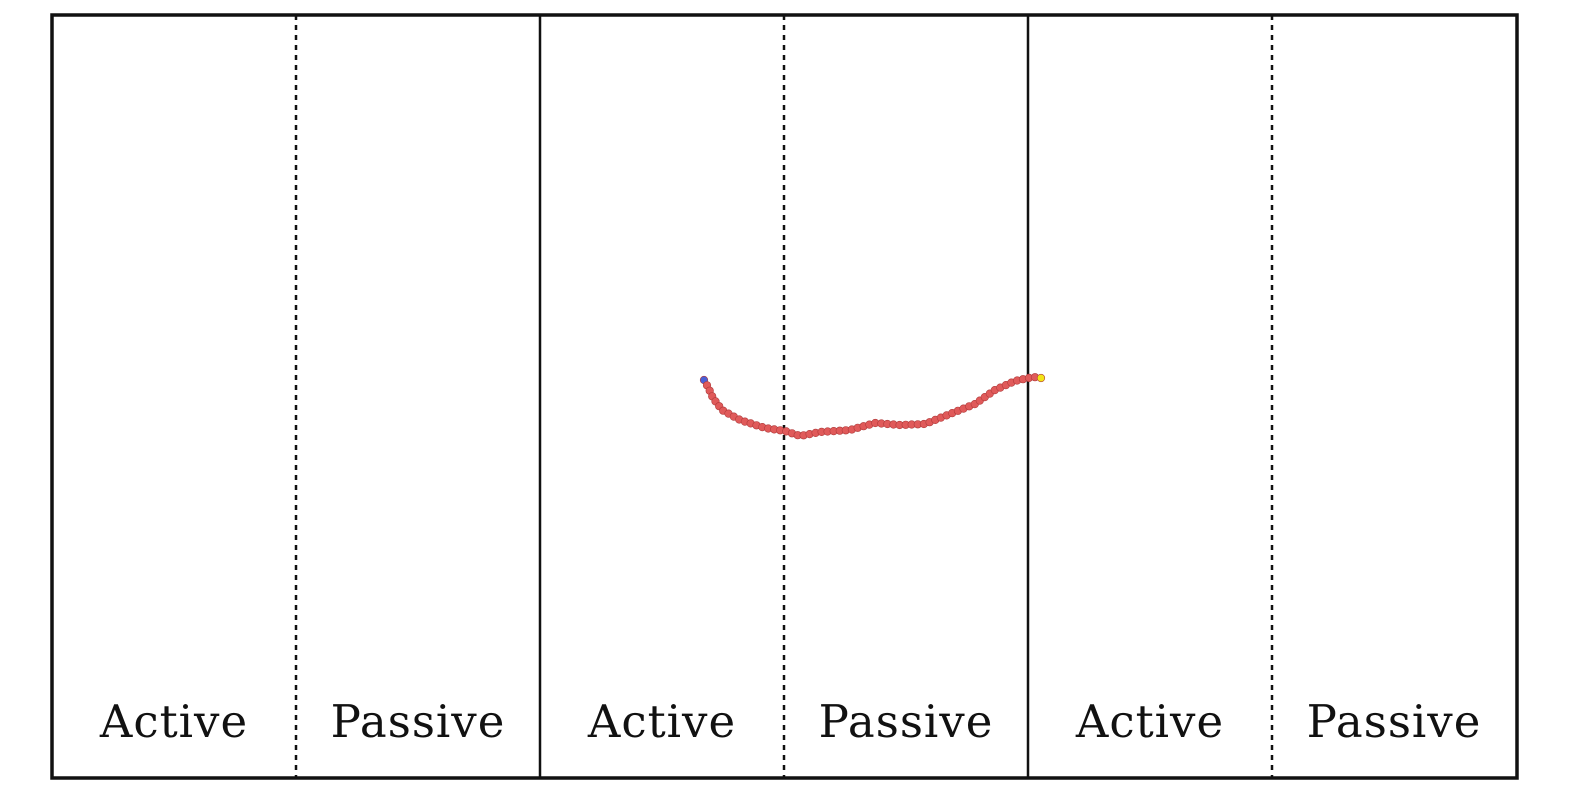 This screenshot has width=1575, height=797. I want to click on zone-label-3: Active, so click(661, 721).